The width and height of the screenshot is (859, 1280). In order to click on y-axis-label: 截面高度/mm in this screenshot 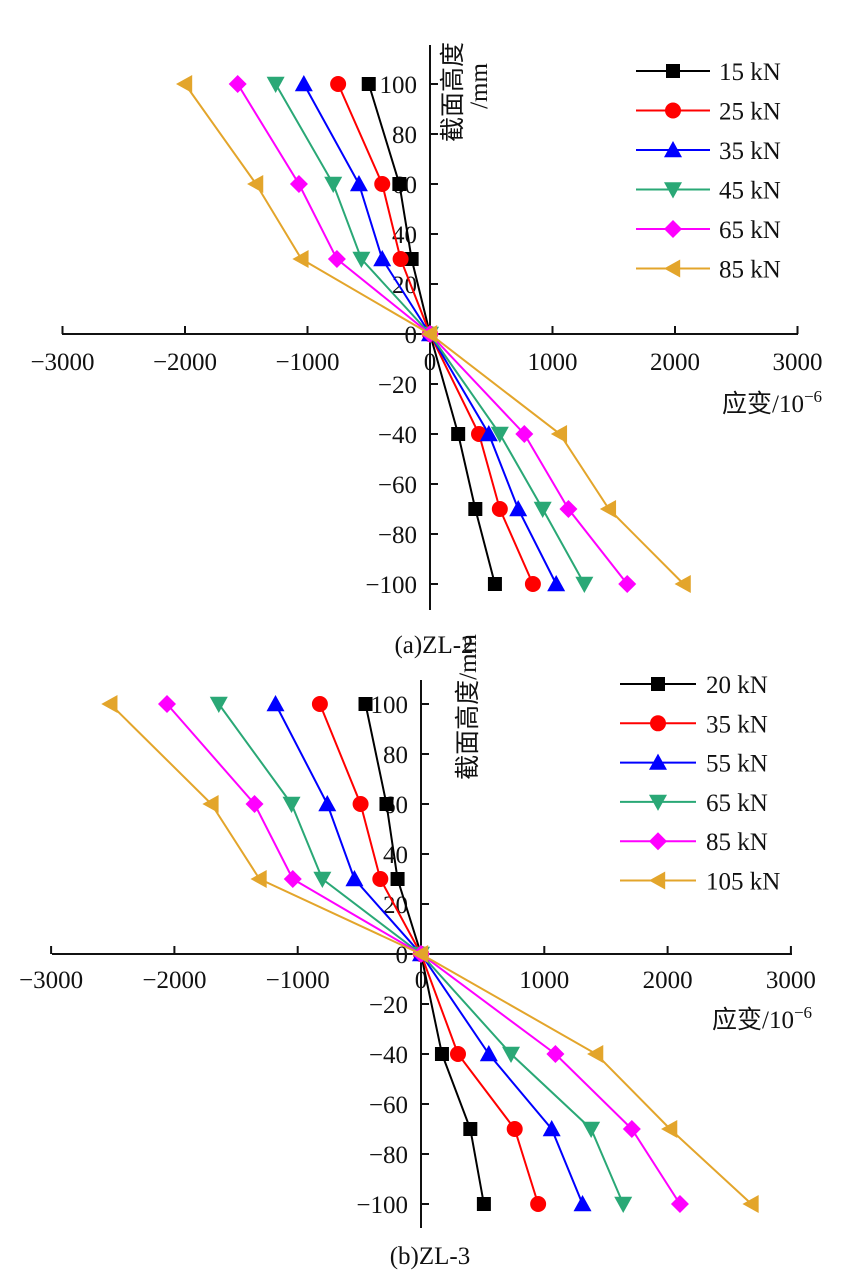, I will do `click(468, 706)`.